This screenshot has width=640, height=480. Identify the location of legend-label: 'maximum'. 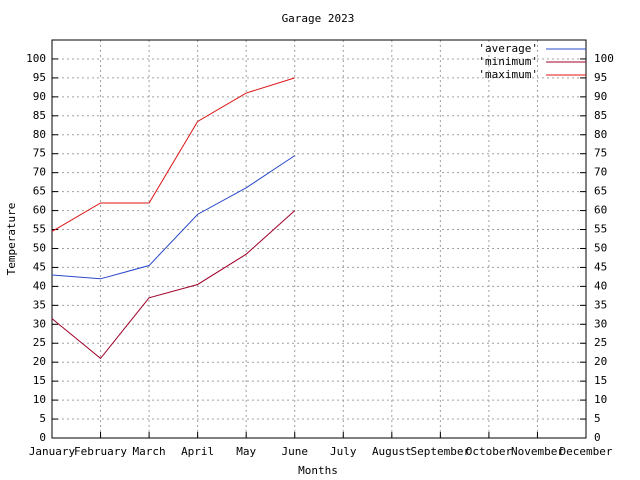
(508, 74).